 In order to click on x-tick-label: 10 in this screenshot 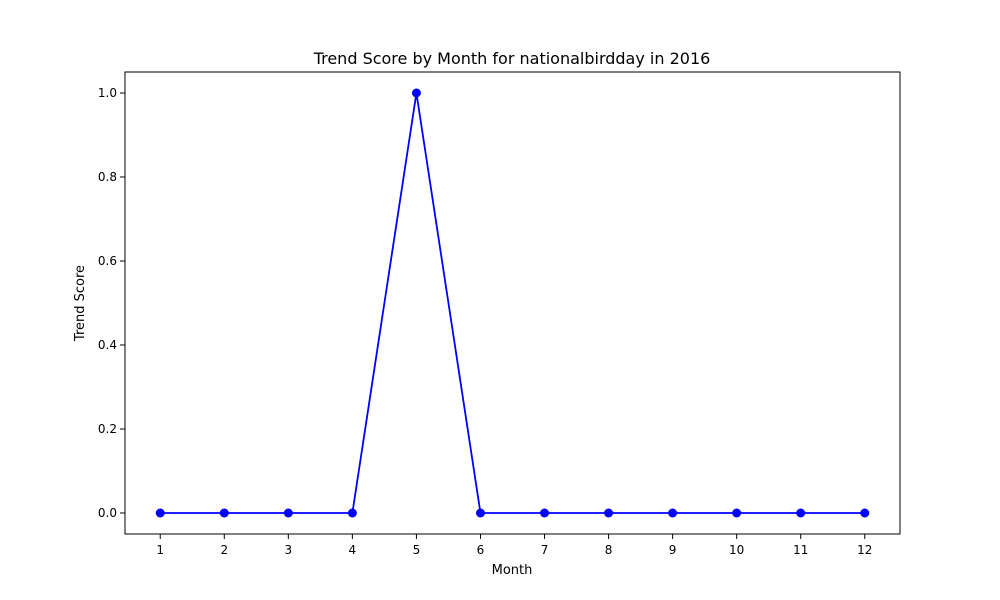, I will do `click(736, 550)`.